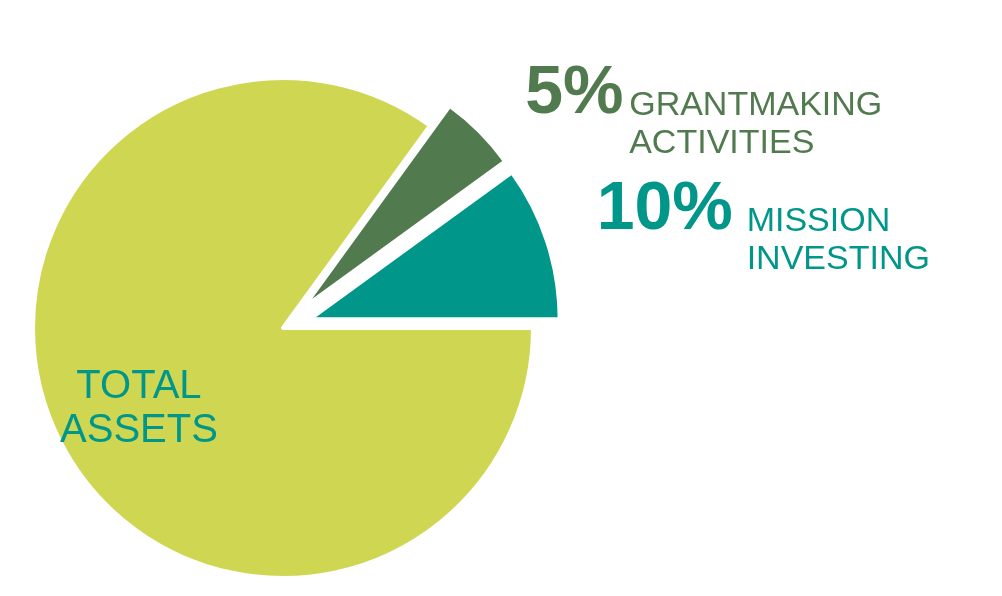 The width and height of the screenshot is (1002, 596). I want to click on slice-label: GRANTMAKING ACTIVITIES, so click(756, 121).